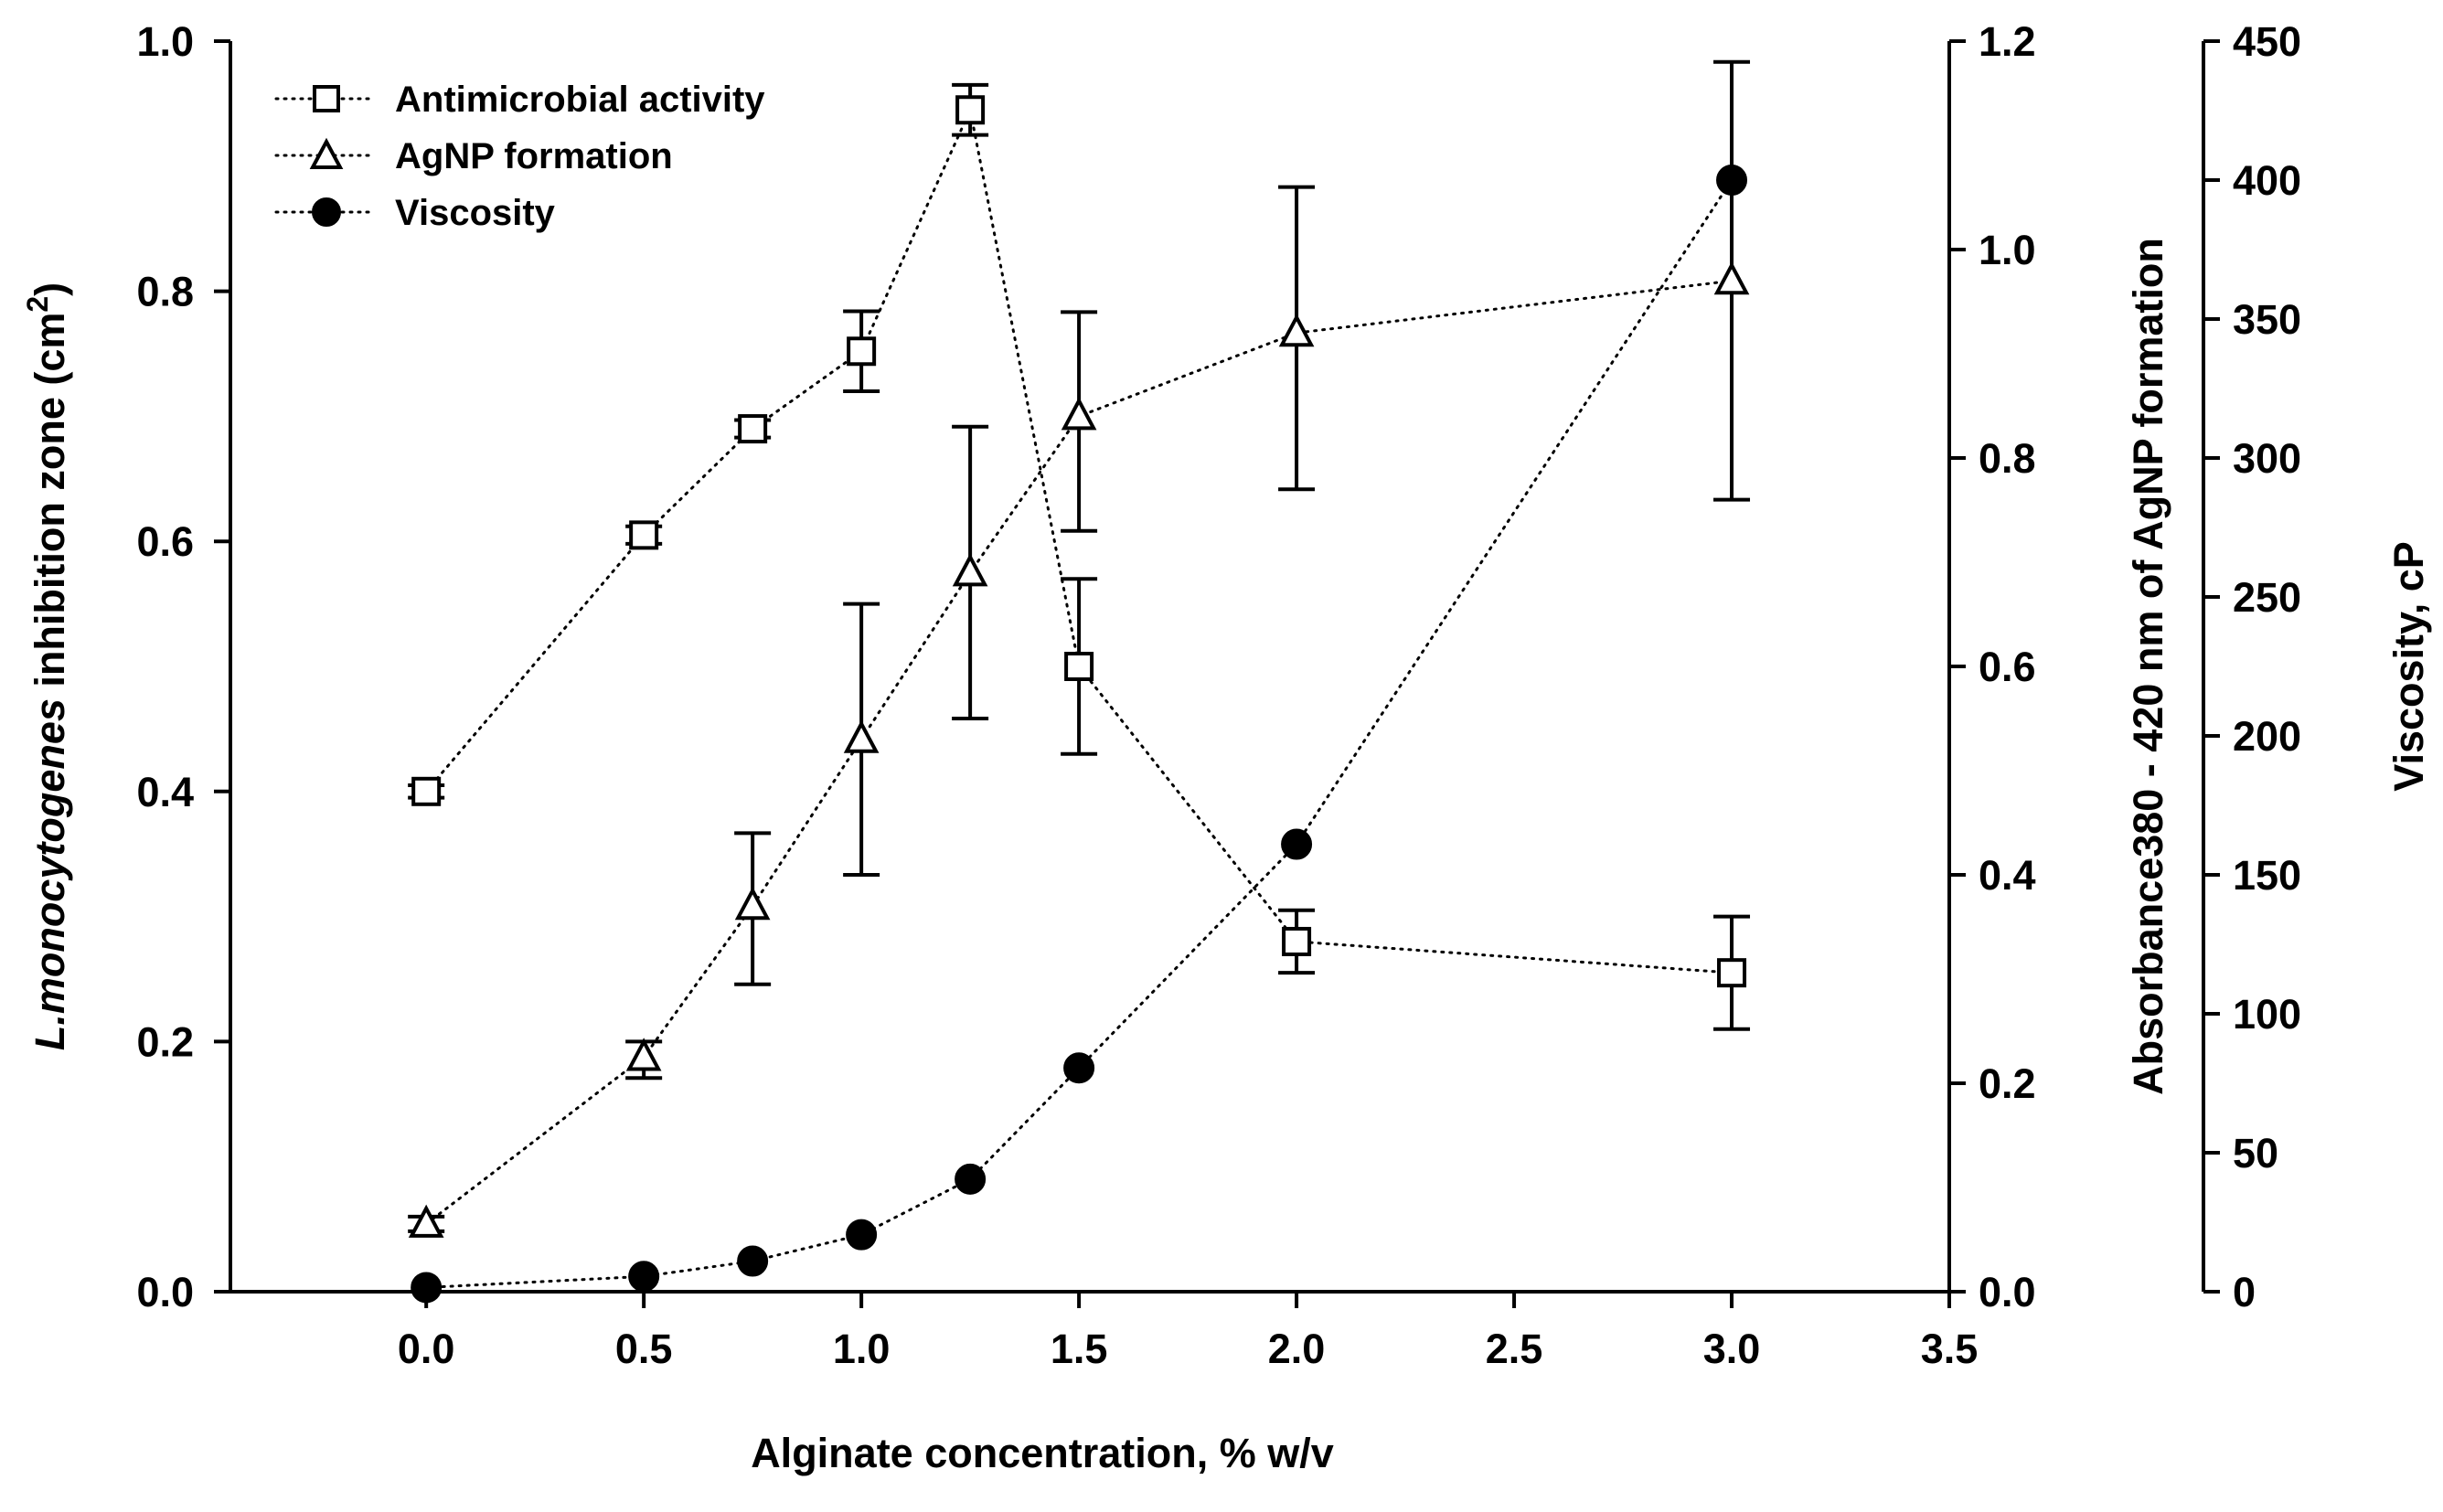 This screenshot has width=2443, height=1512. I want to click on legend-item-agnp: AgNP formation, so click(474, 156).